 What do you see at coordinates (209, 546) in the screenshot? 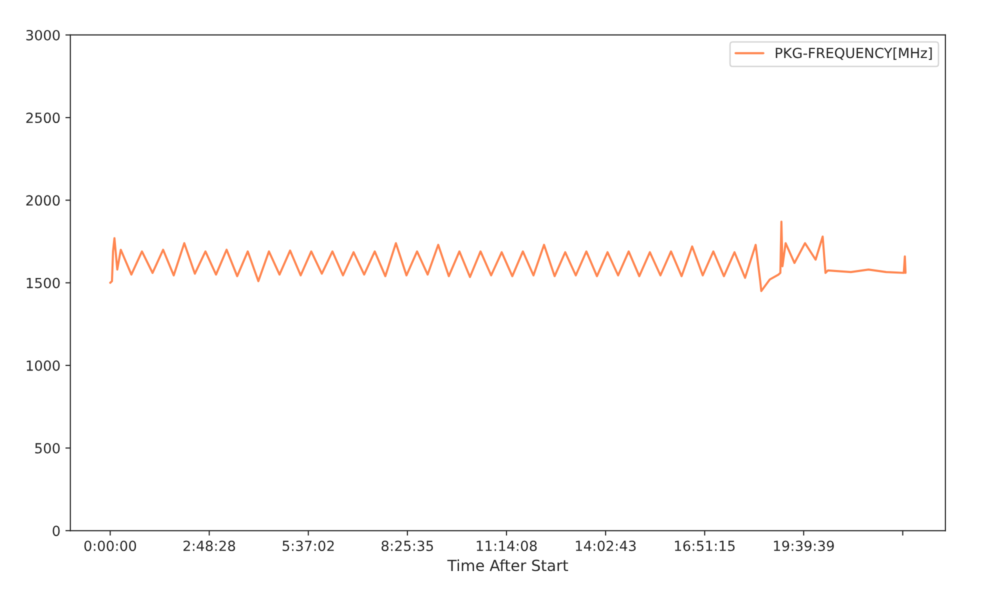
I see `x-tick-label: 2:48:28` at bounding box center [209, 546].